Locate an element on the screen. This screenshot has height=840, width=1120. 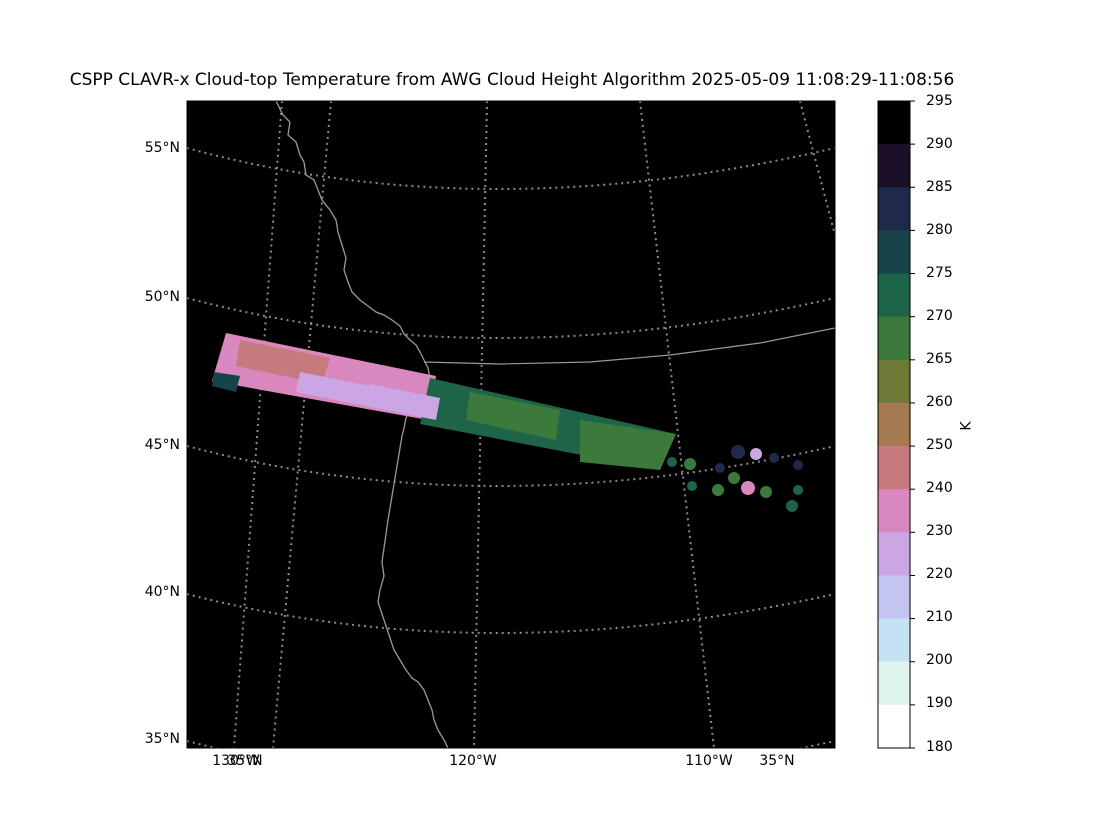
swath-mid-lavender is located at coordinates (403, 402).